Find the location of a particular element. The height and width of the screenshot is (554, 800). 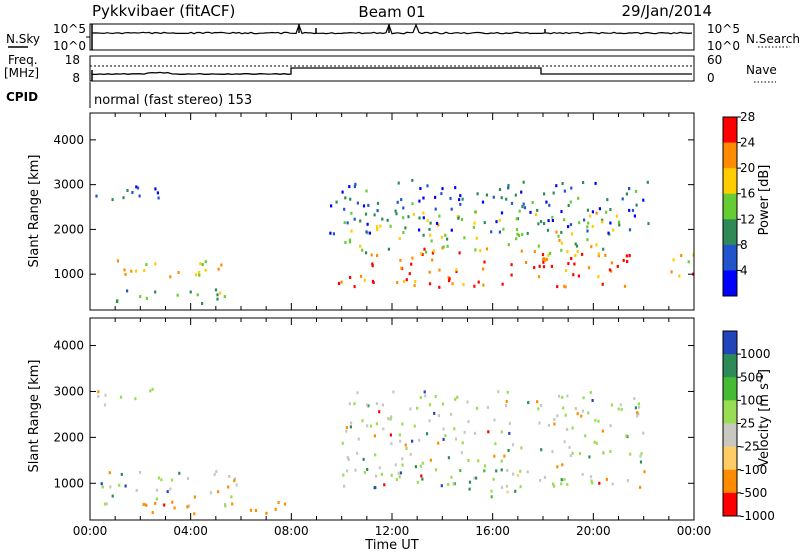

colorbar-tick-label: 500 is located at coordinates (751, 377).